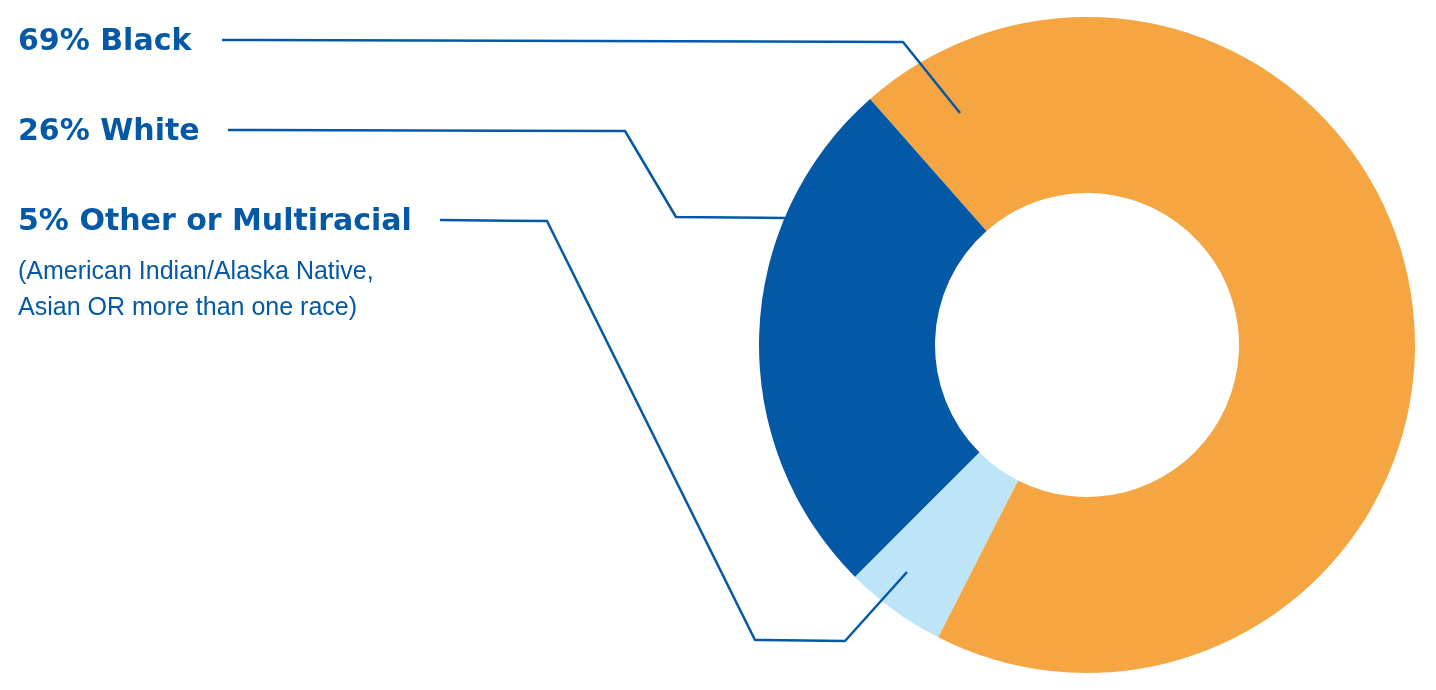 This screenshot has width=1436, height=690. Describe the element at coordinates (105, 40) in the screenshot. I see `slice-label: 69% Black` at that location.